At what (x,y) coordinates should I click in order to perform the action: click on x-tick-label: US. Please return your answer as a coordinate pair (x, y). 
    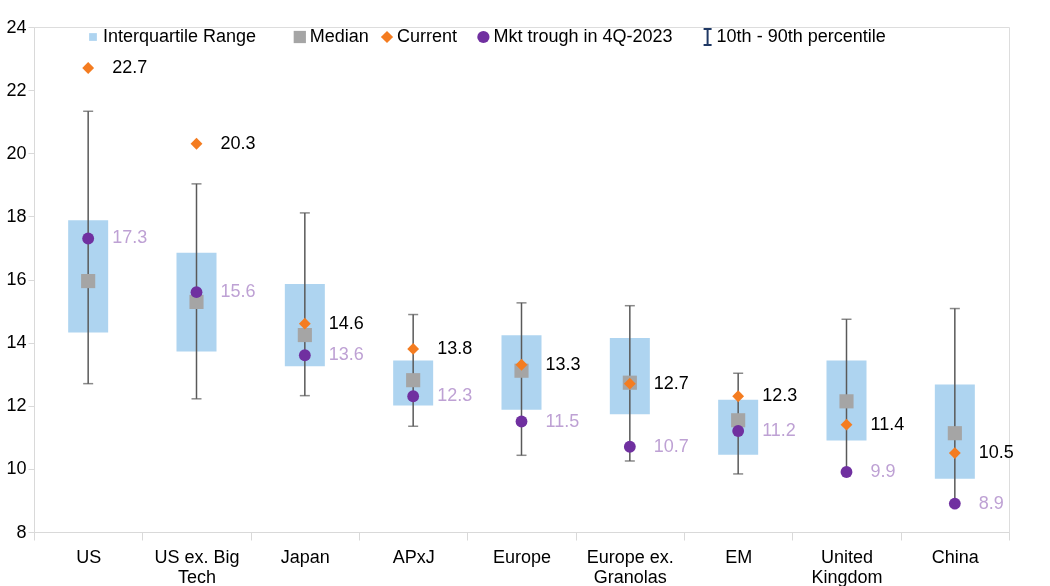
    Looking at the image, I should click on (89, 556).